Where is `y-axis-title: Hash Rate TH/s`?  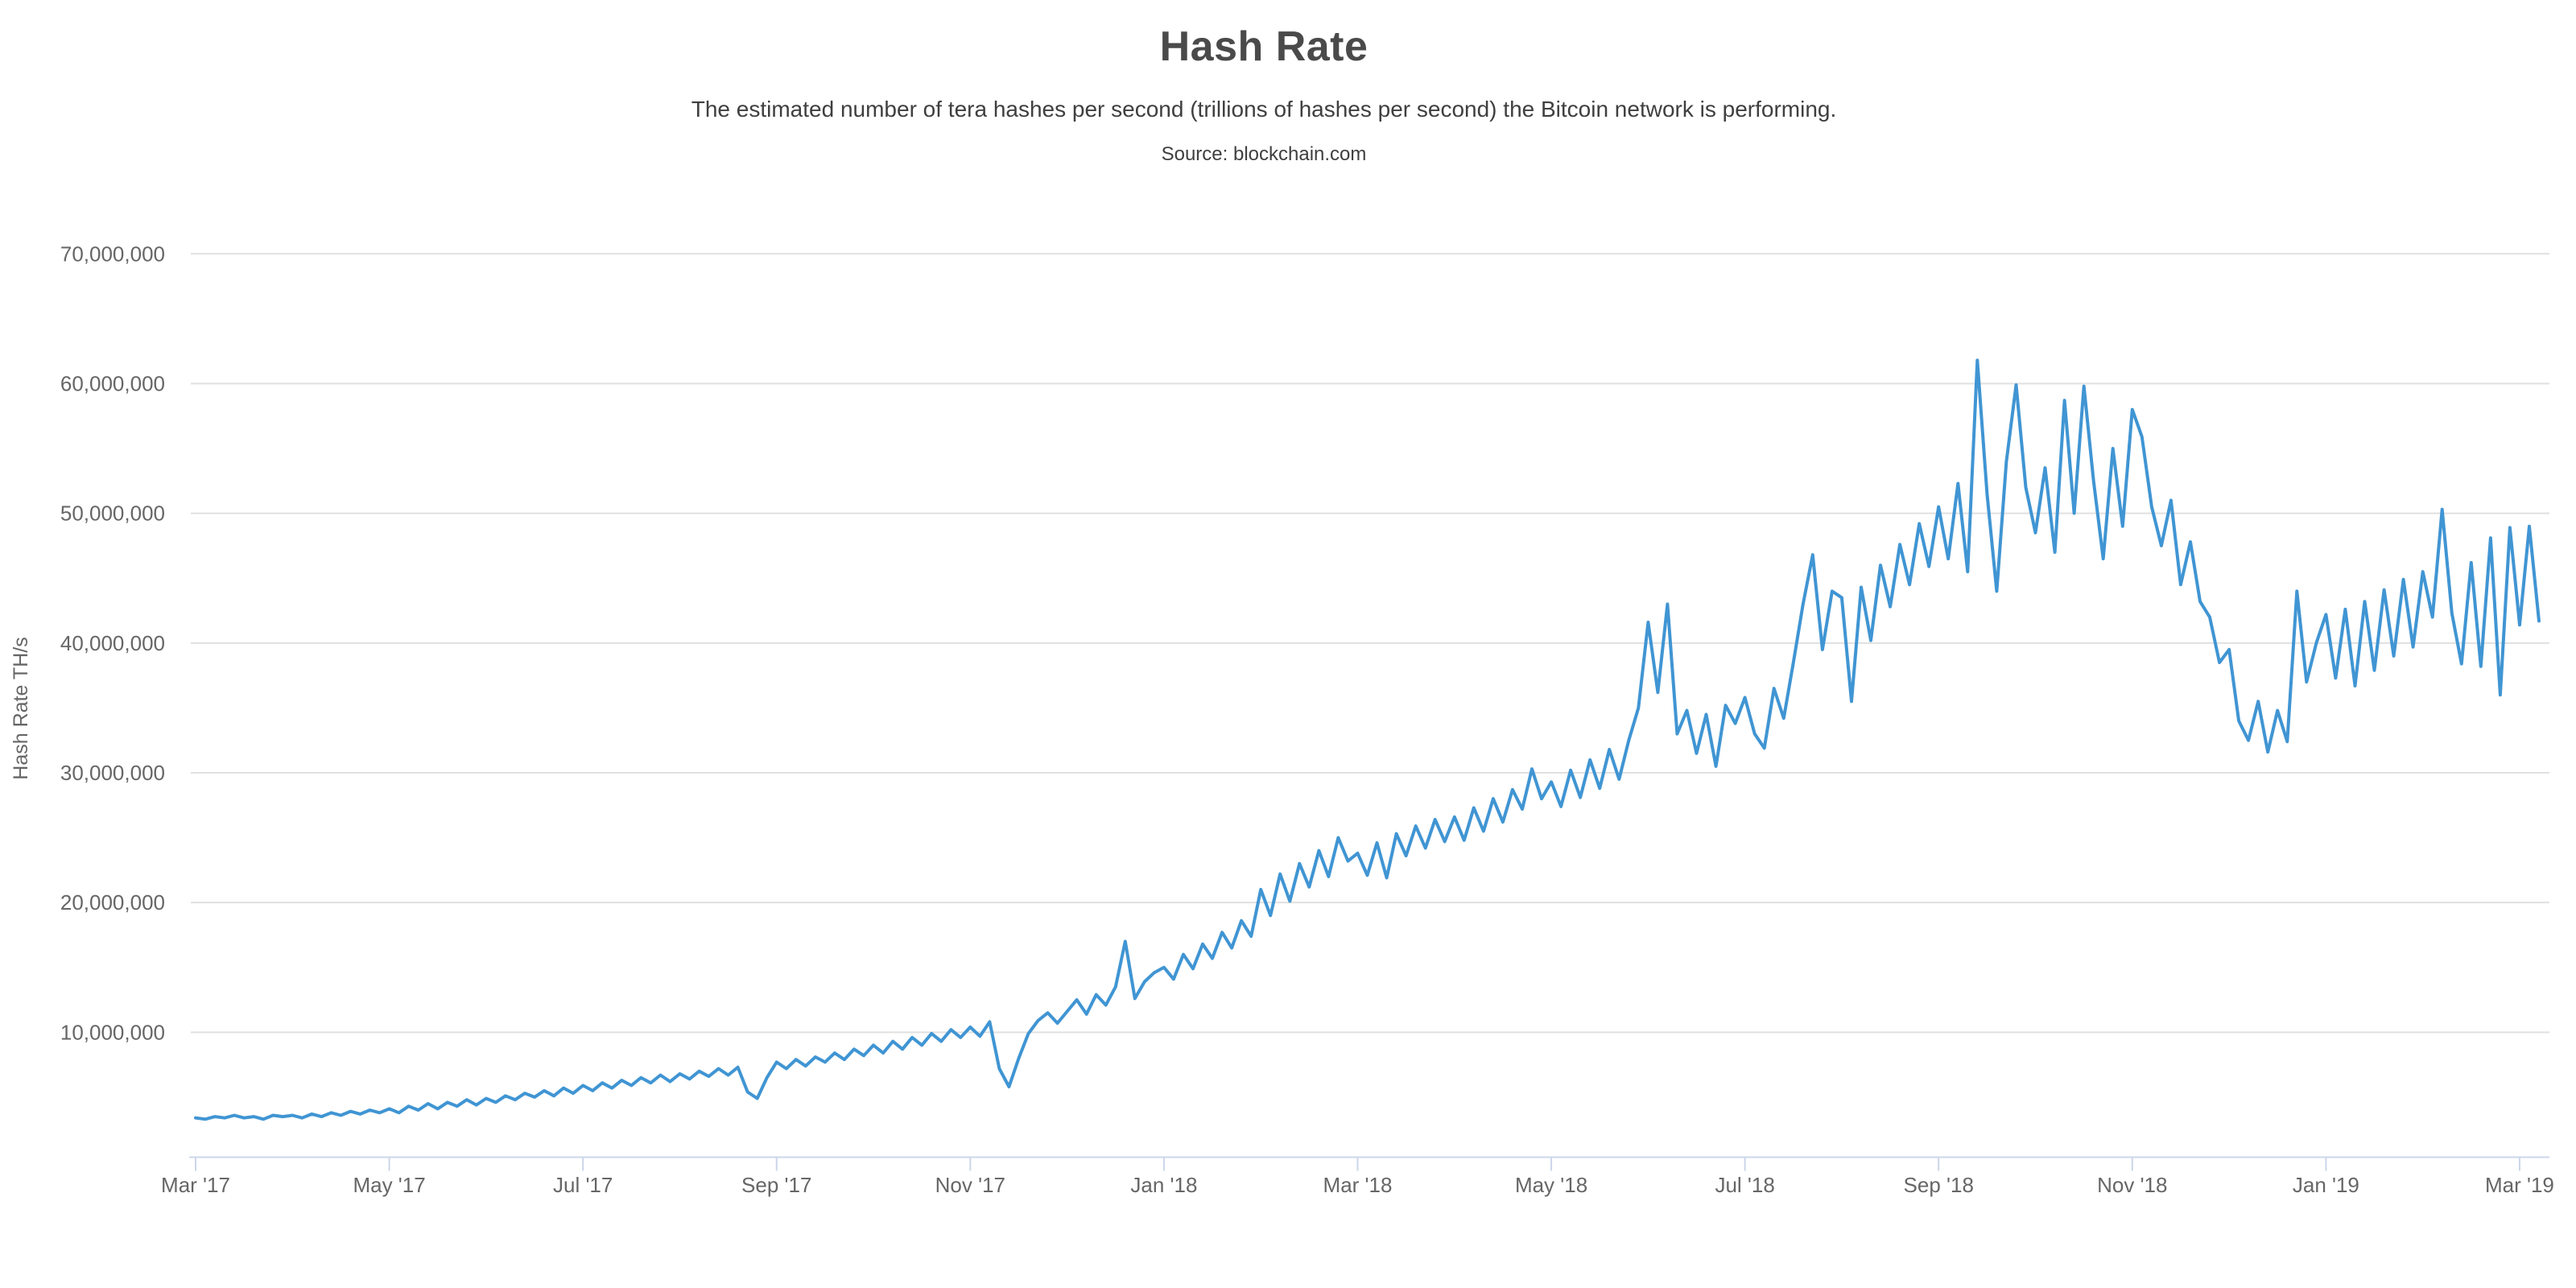
y-axis-title: Hash Rate TH/s is located at coordinates (21, 708).